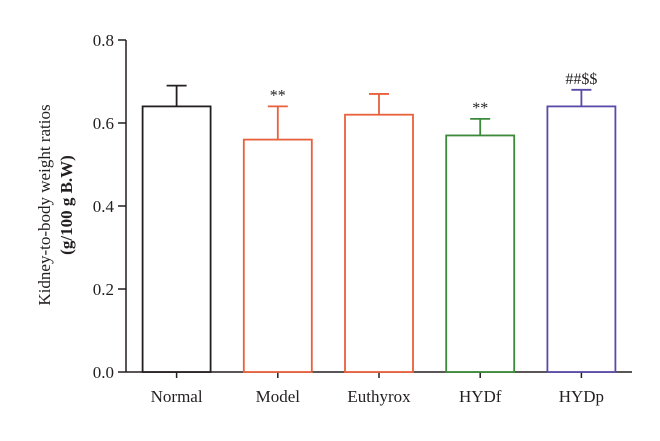 Image resolution: width=660 pixels, height=441 pixels. What do you see at coordinates (103, 123) in the screenshot?
I see `y-tick-label-3: 0.6` at bounding box center [103, 123].